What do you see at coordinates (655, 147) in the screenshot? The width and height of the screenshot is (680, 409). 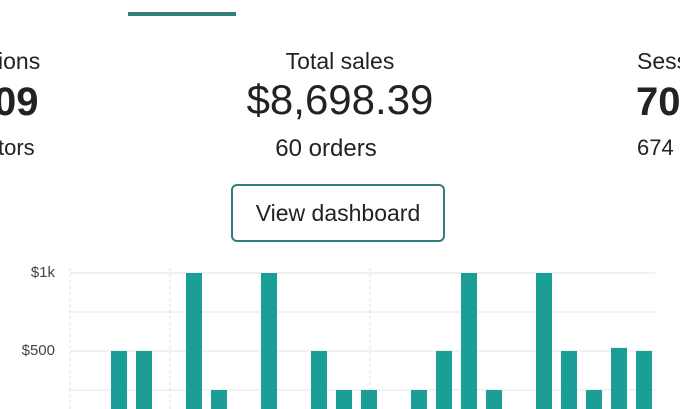 I see `stat-sub: 674` at bounding box center [655, 147].